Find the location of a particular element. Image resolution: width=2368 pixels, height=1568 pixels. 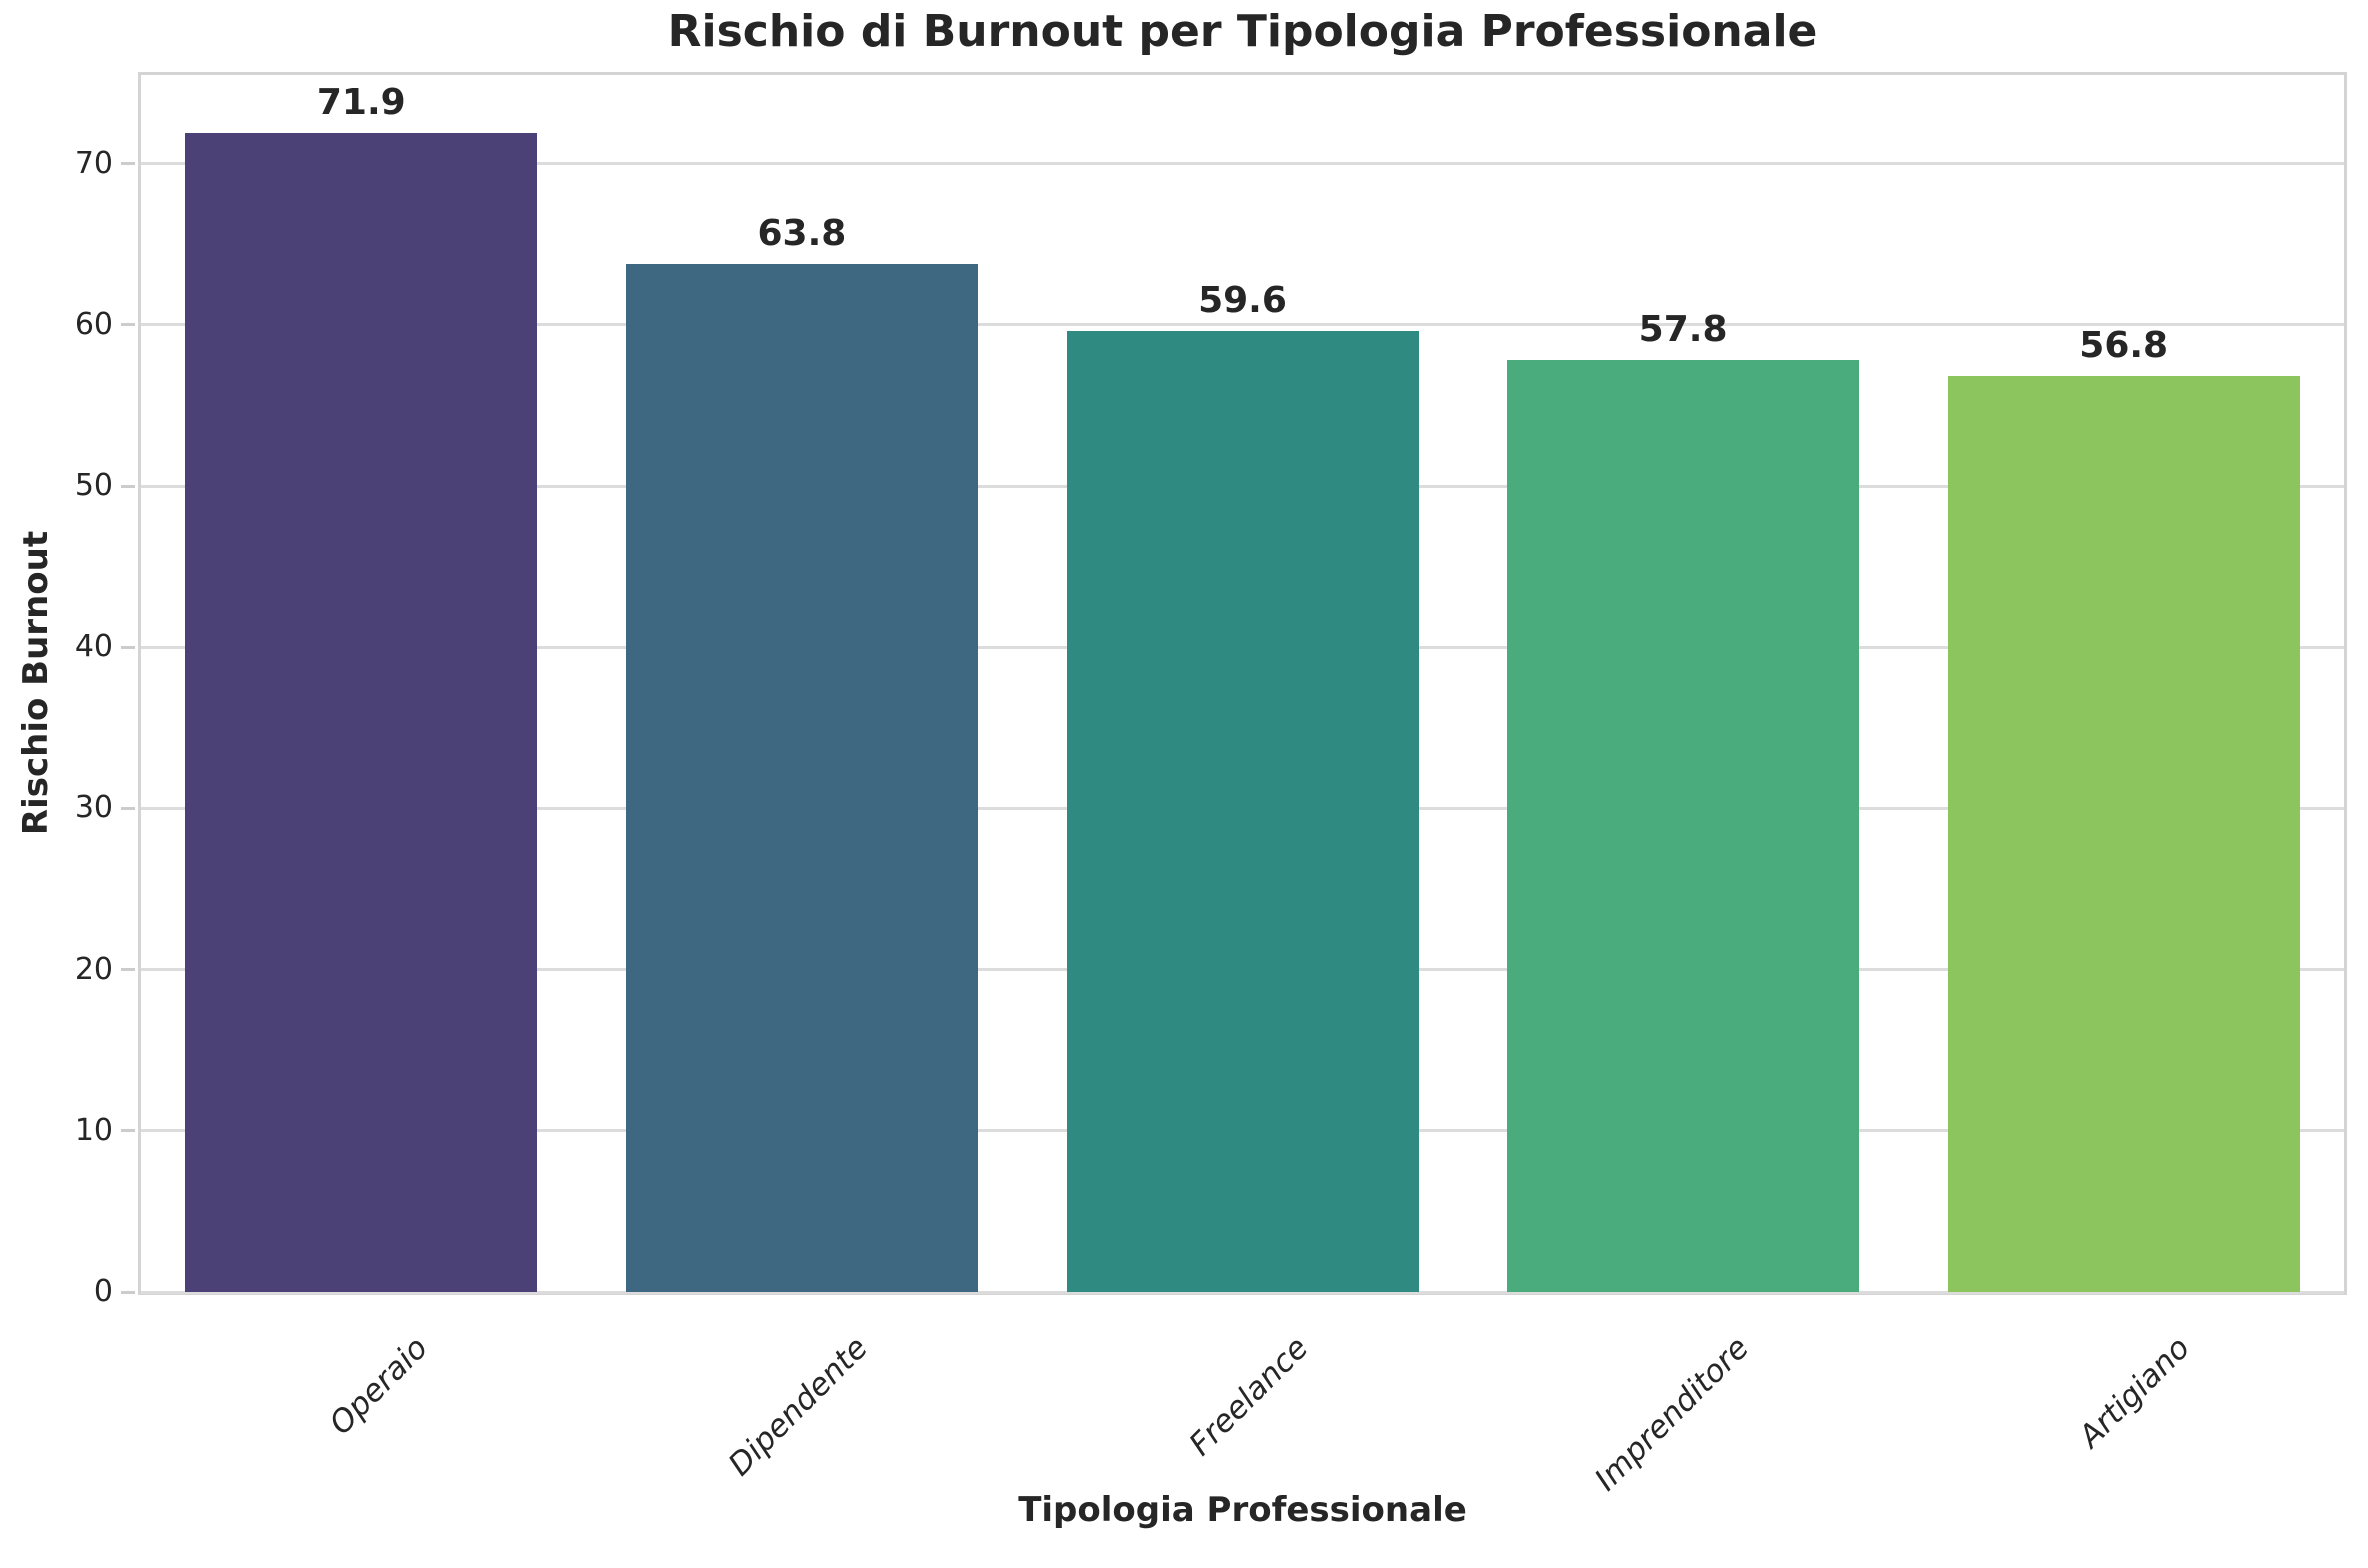

x-tick-label: Operaio is located at coordinates (378, 1385).